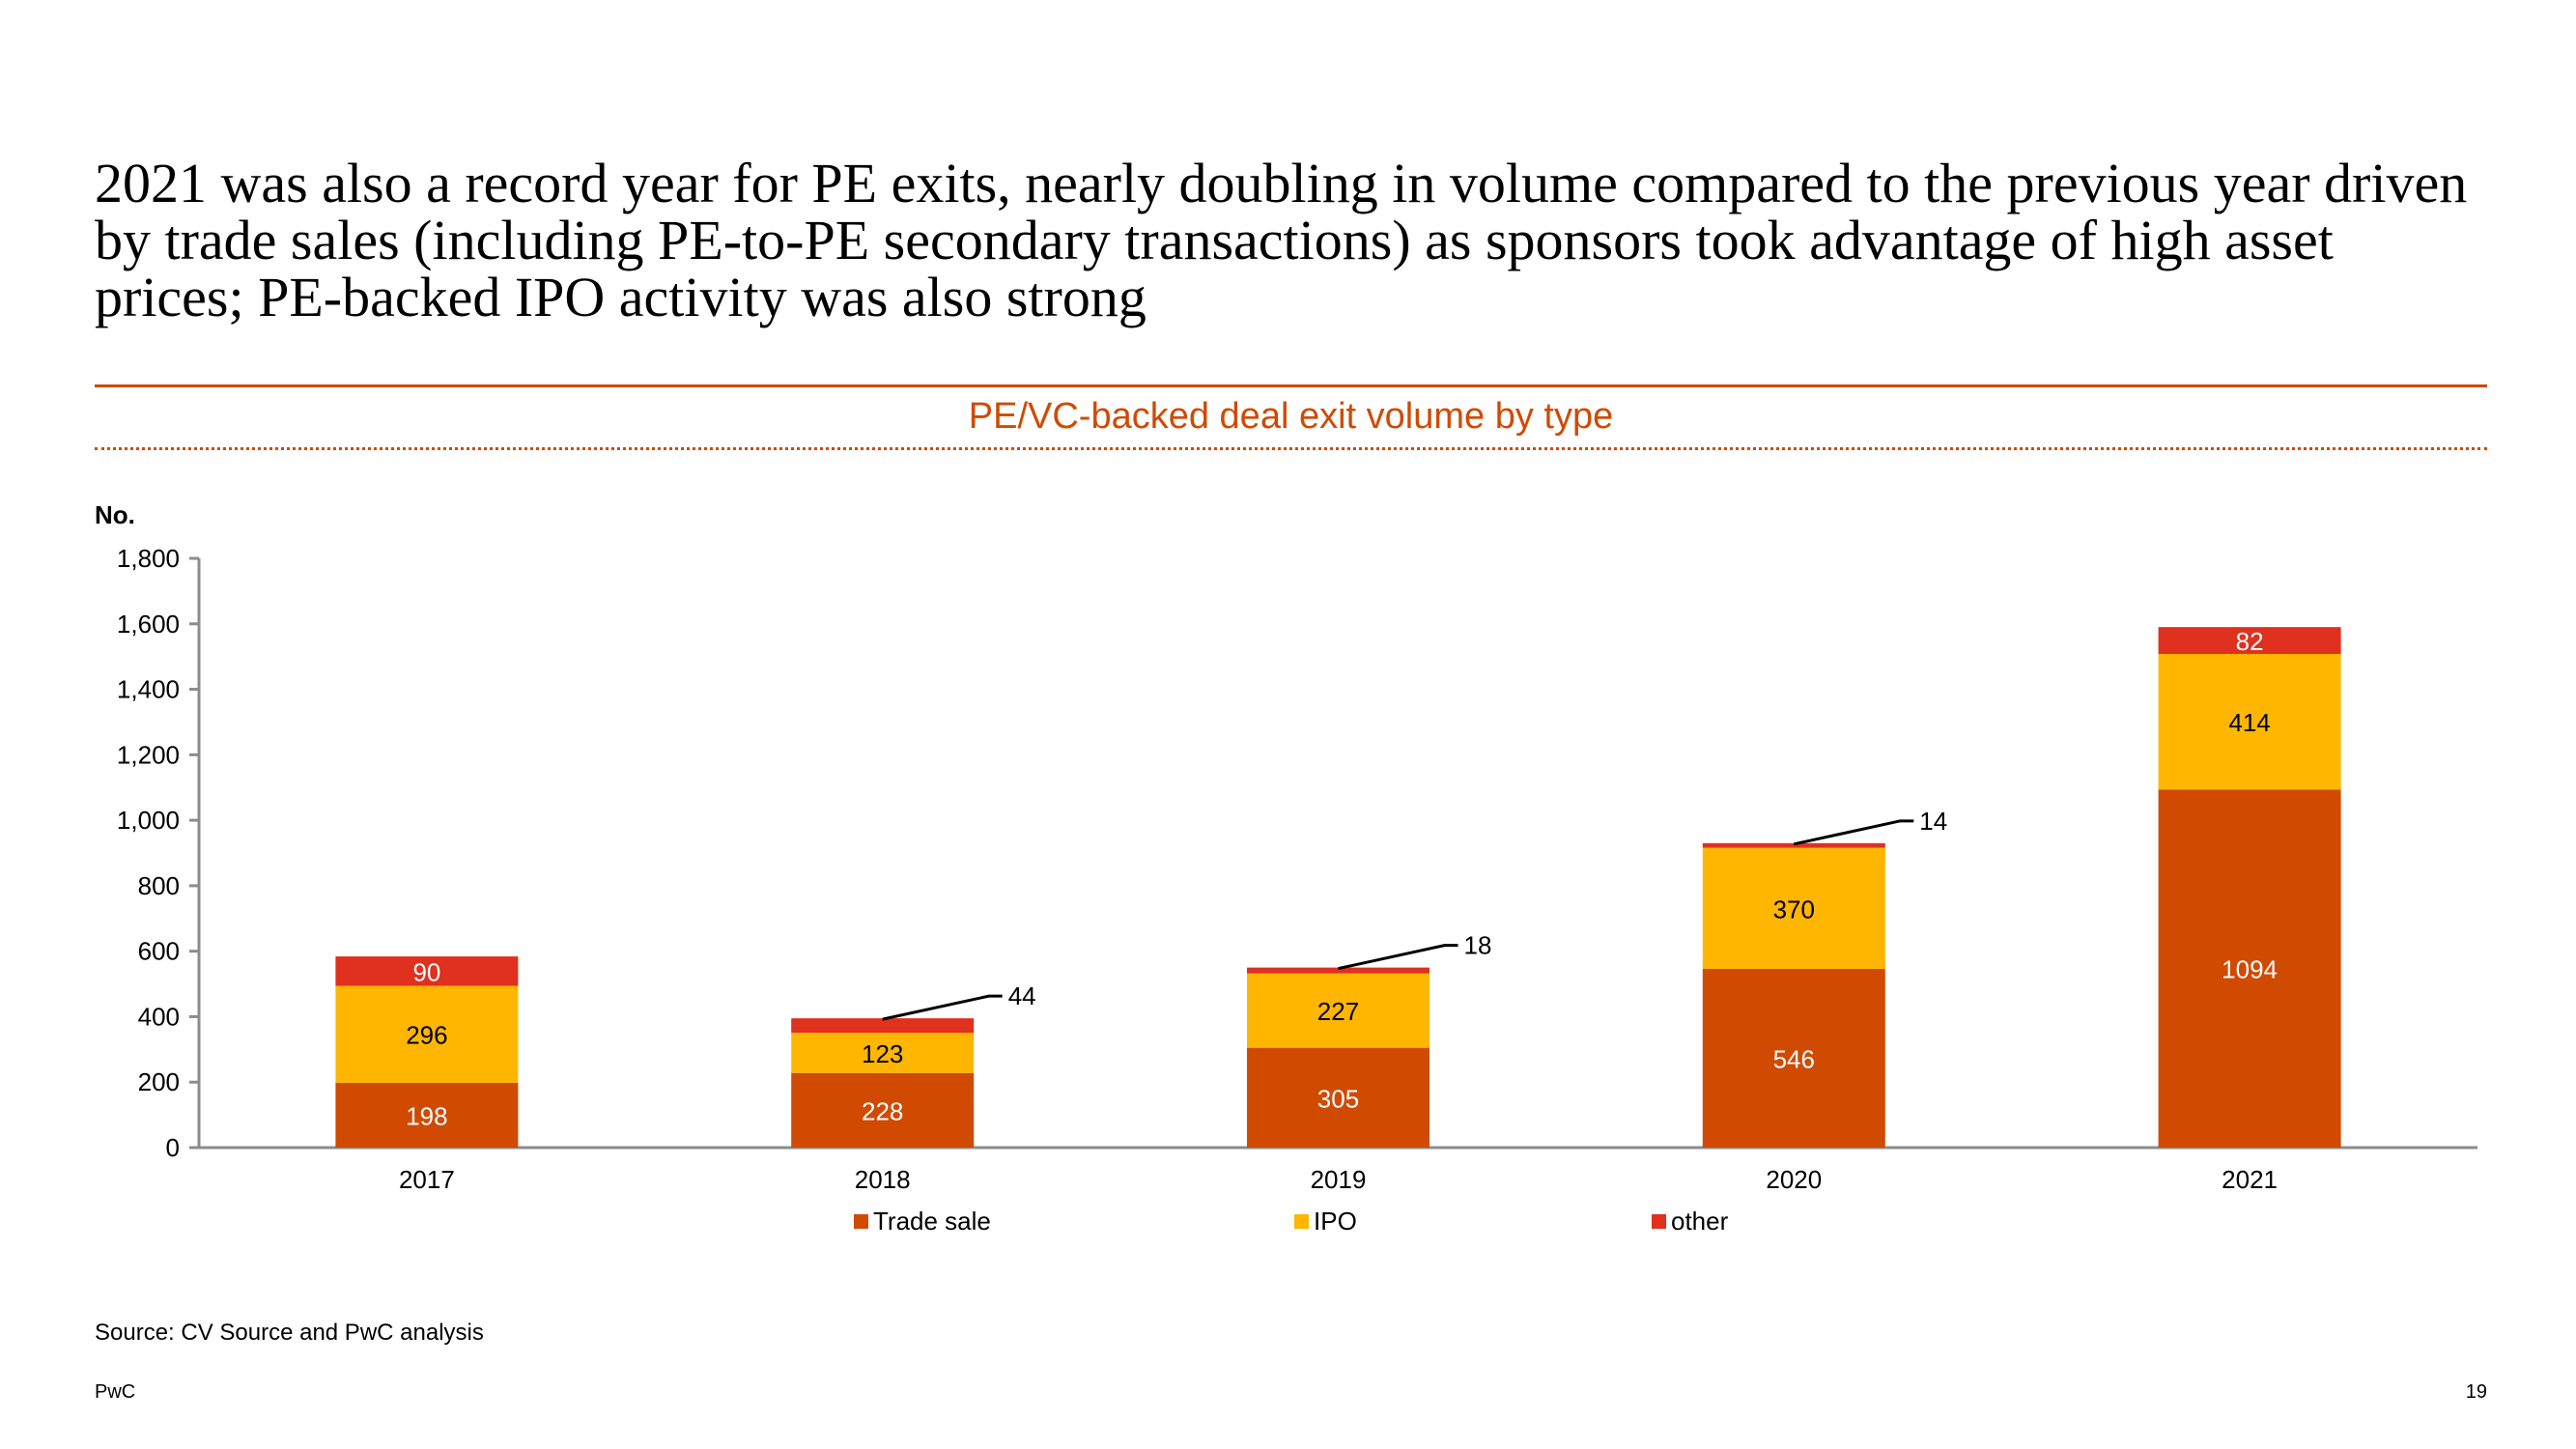  I want to click on data-label: 198, so click(426, 1115).